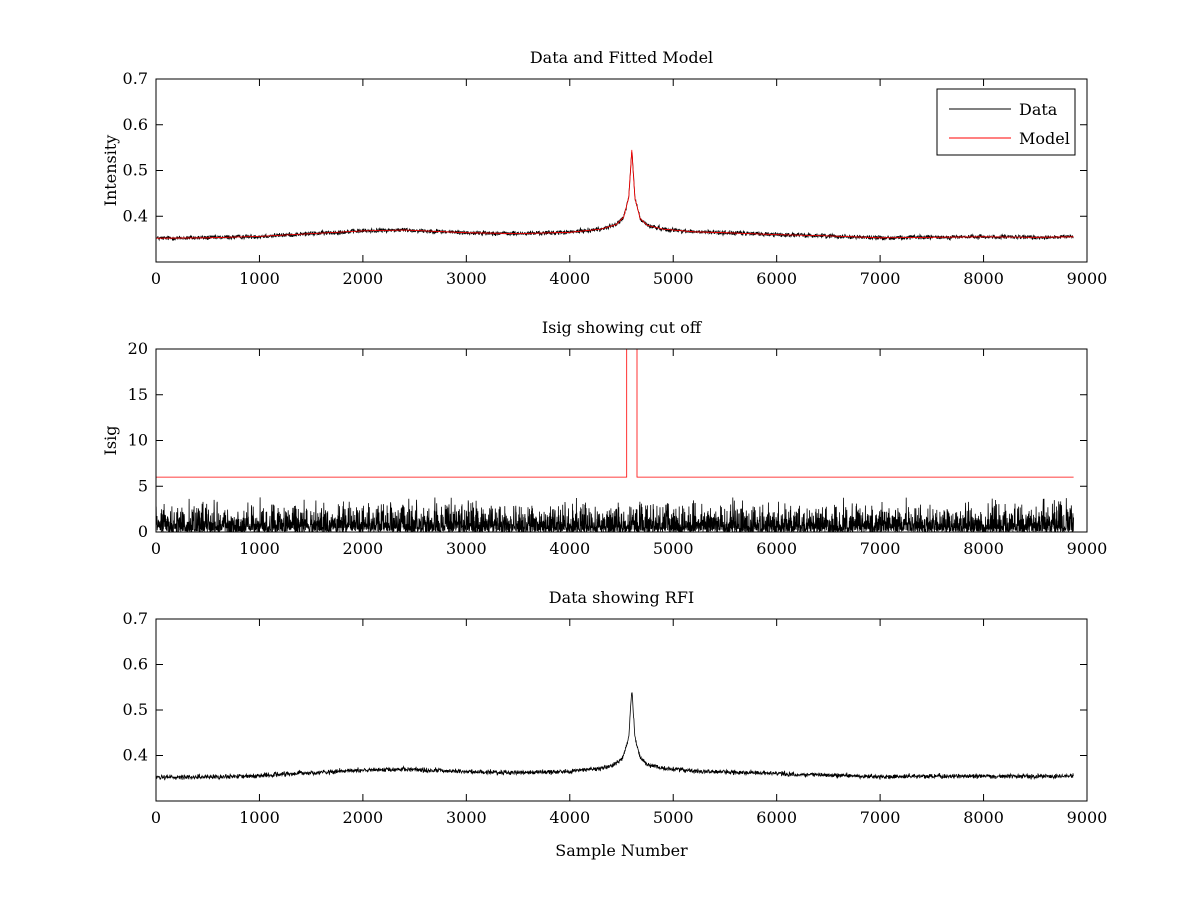  What do you see at coordinates (143, 531) in the screenshot?
I see `y-tick-label: 0` at bounding box center [143, 531].